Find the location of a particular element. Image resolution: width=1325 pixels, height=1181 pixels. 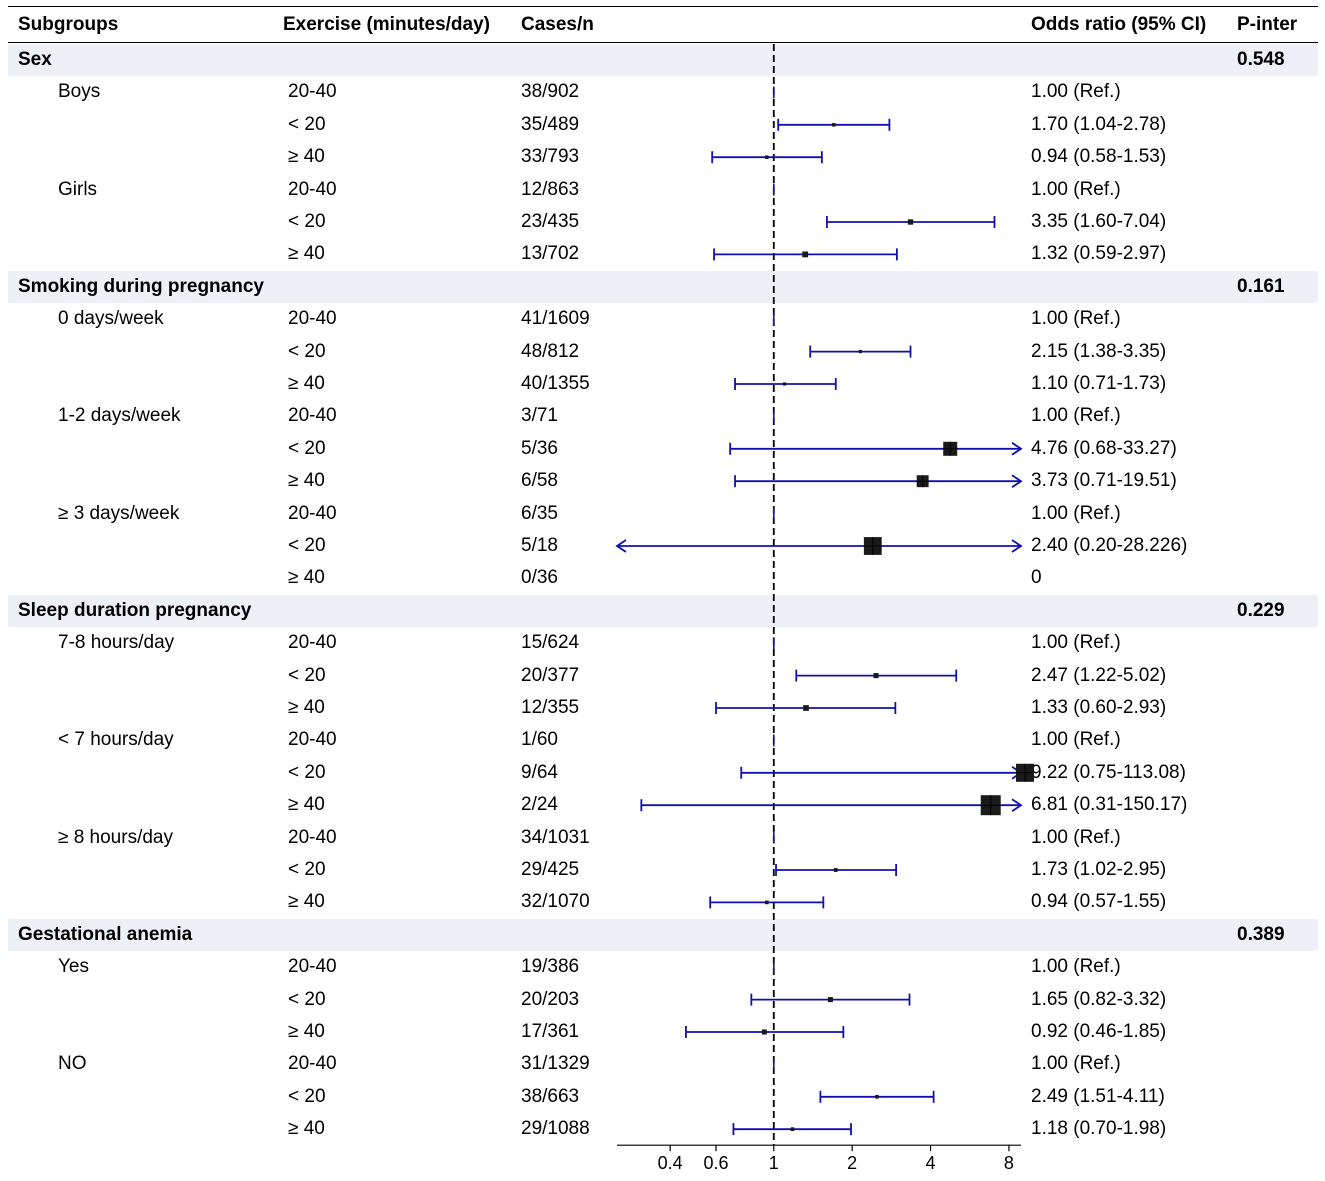

cases-count: 12/863 is located at coordinates (550, 189).